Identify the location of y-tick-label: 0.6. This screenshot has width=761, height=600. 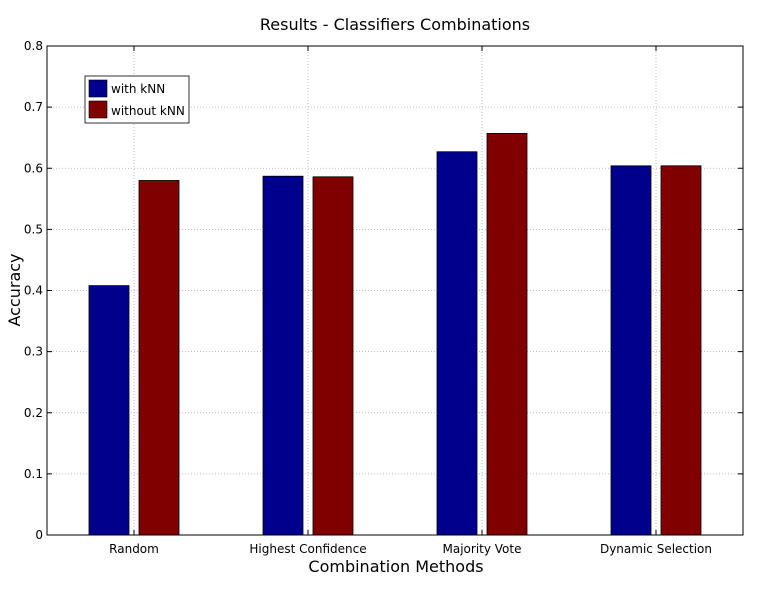
(33, 168).